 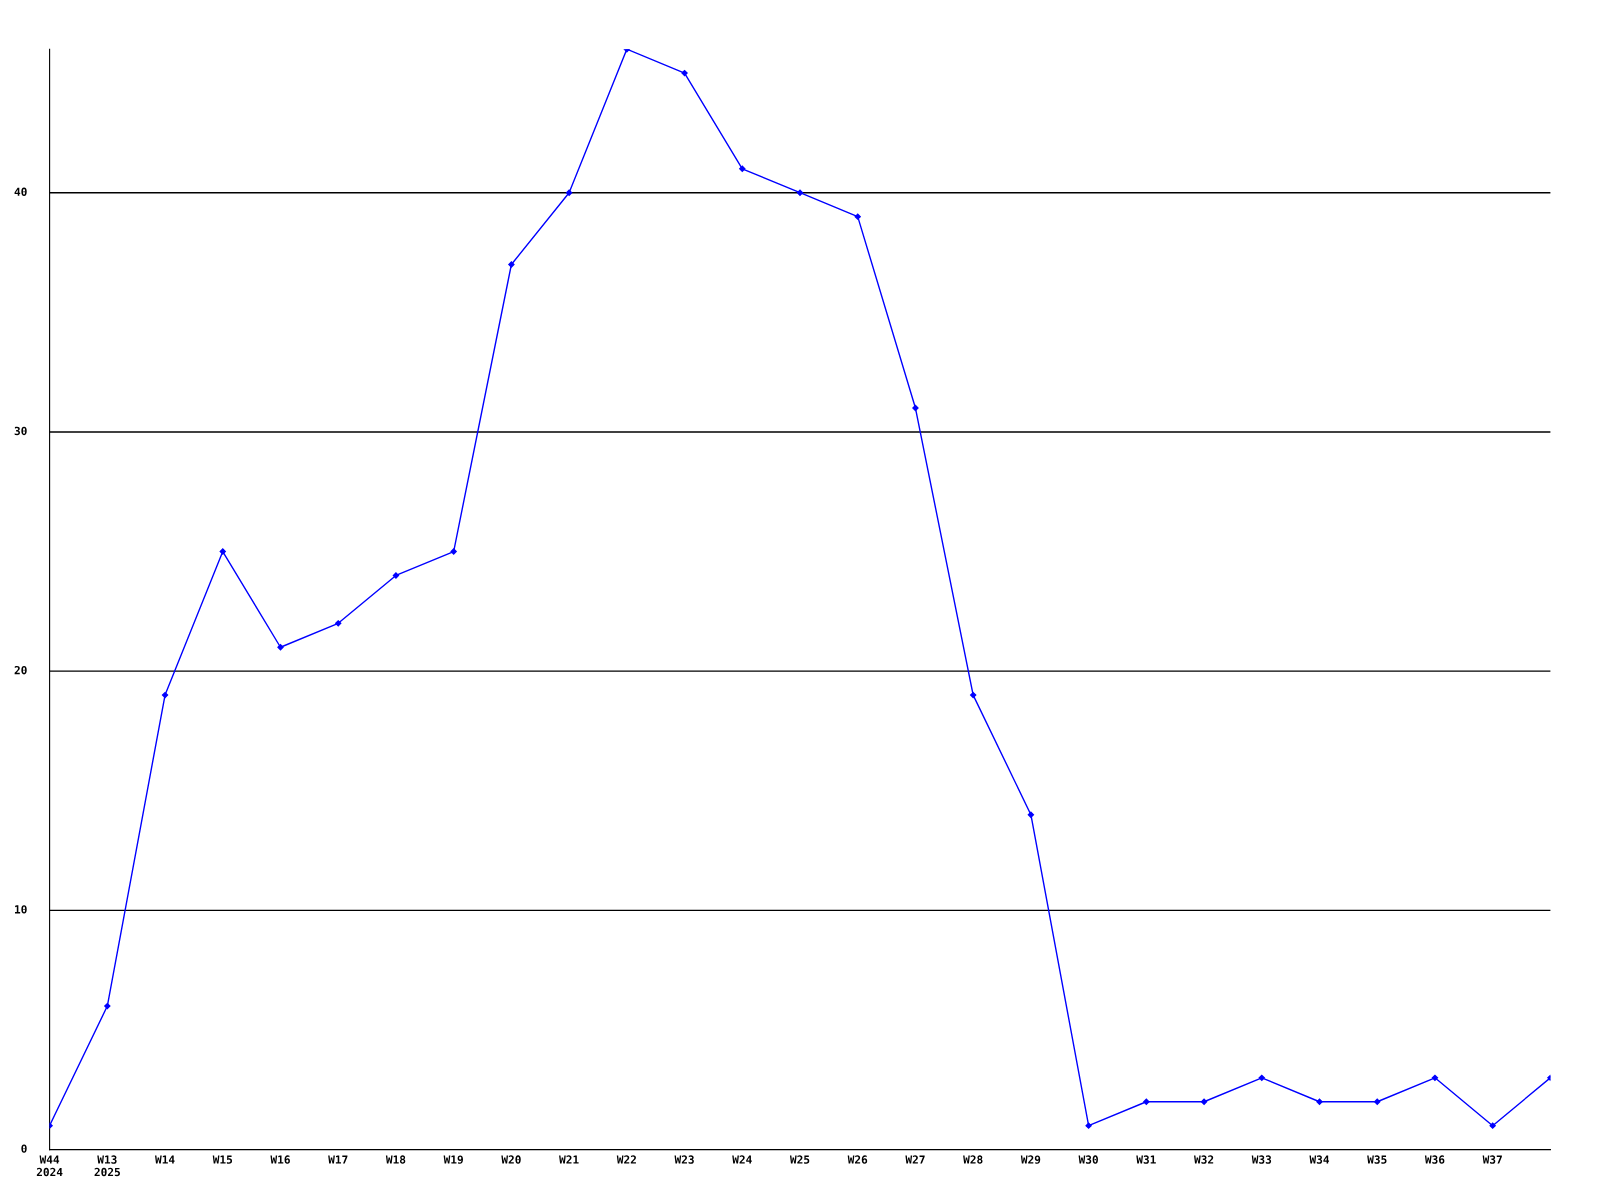 What do you see at coordinates (1146, 1159) in the screenshot?
I see `x-tick-label: W31` at bounding box center [1146, 1159].